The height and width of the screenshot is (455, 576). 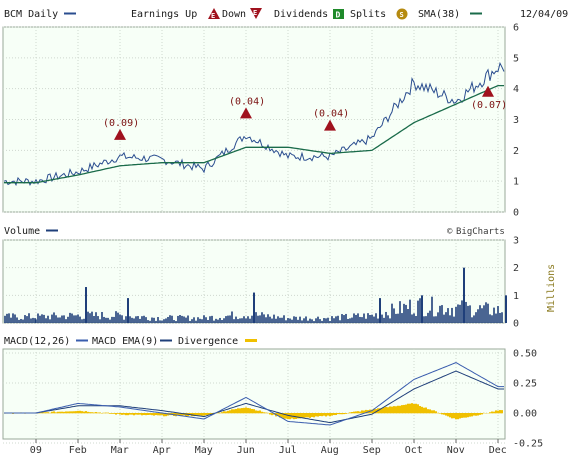 What do you see at coordinates (516, 241) in the screenshot?
I see `volume-tick-label: 3` at bounding box center [516, 241].